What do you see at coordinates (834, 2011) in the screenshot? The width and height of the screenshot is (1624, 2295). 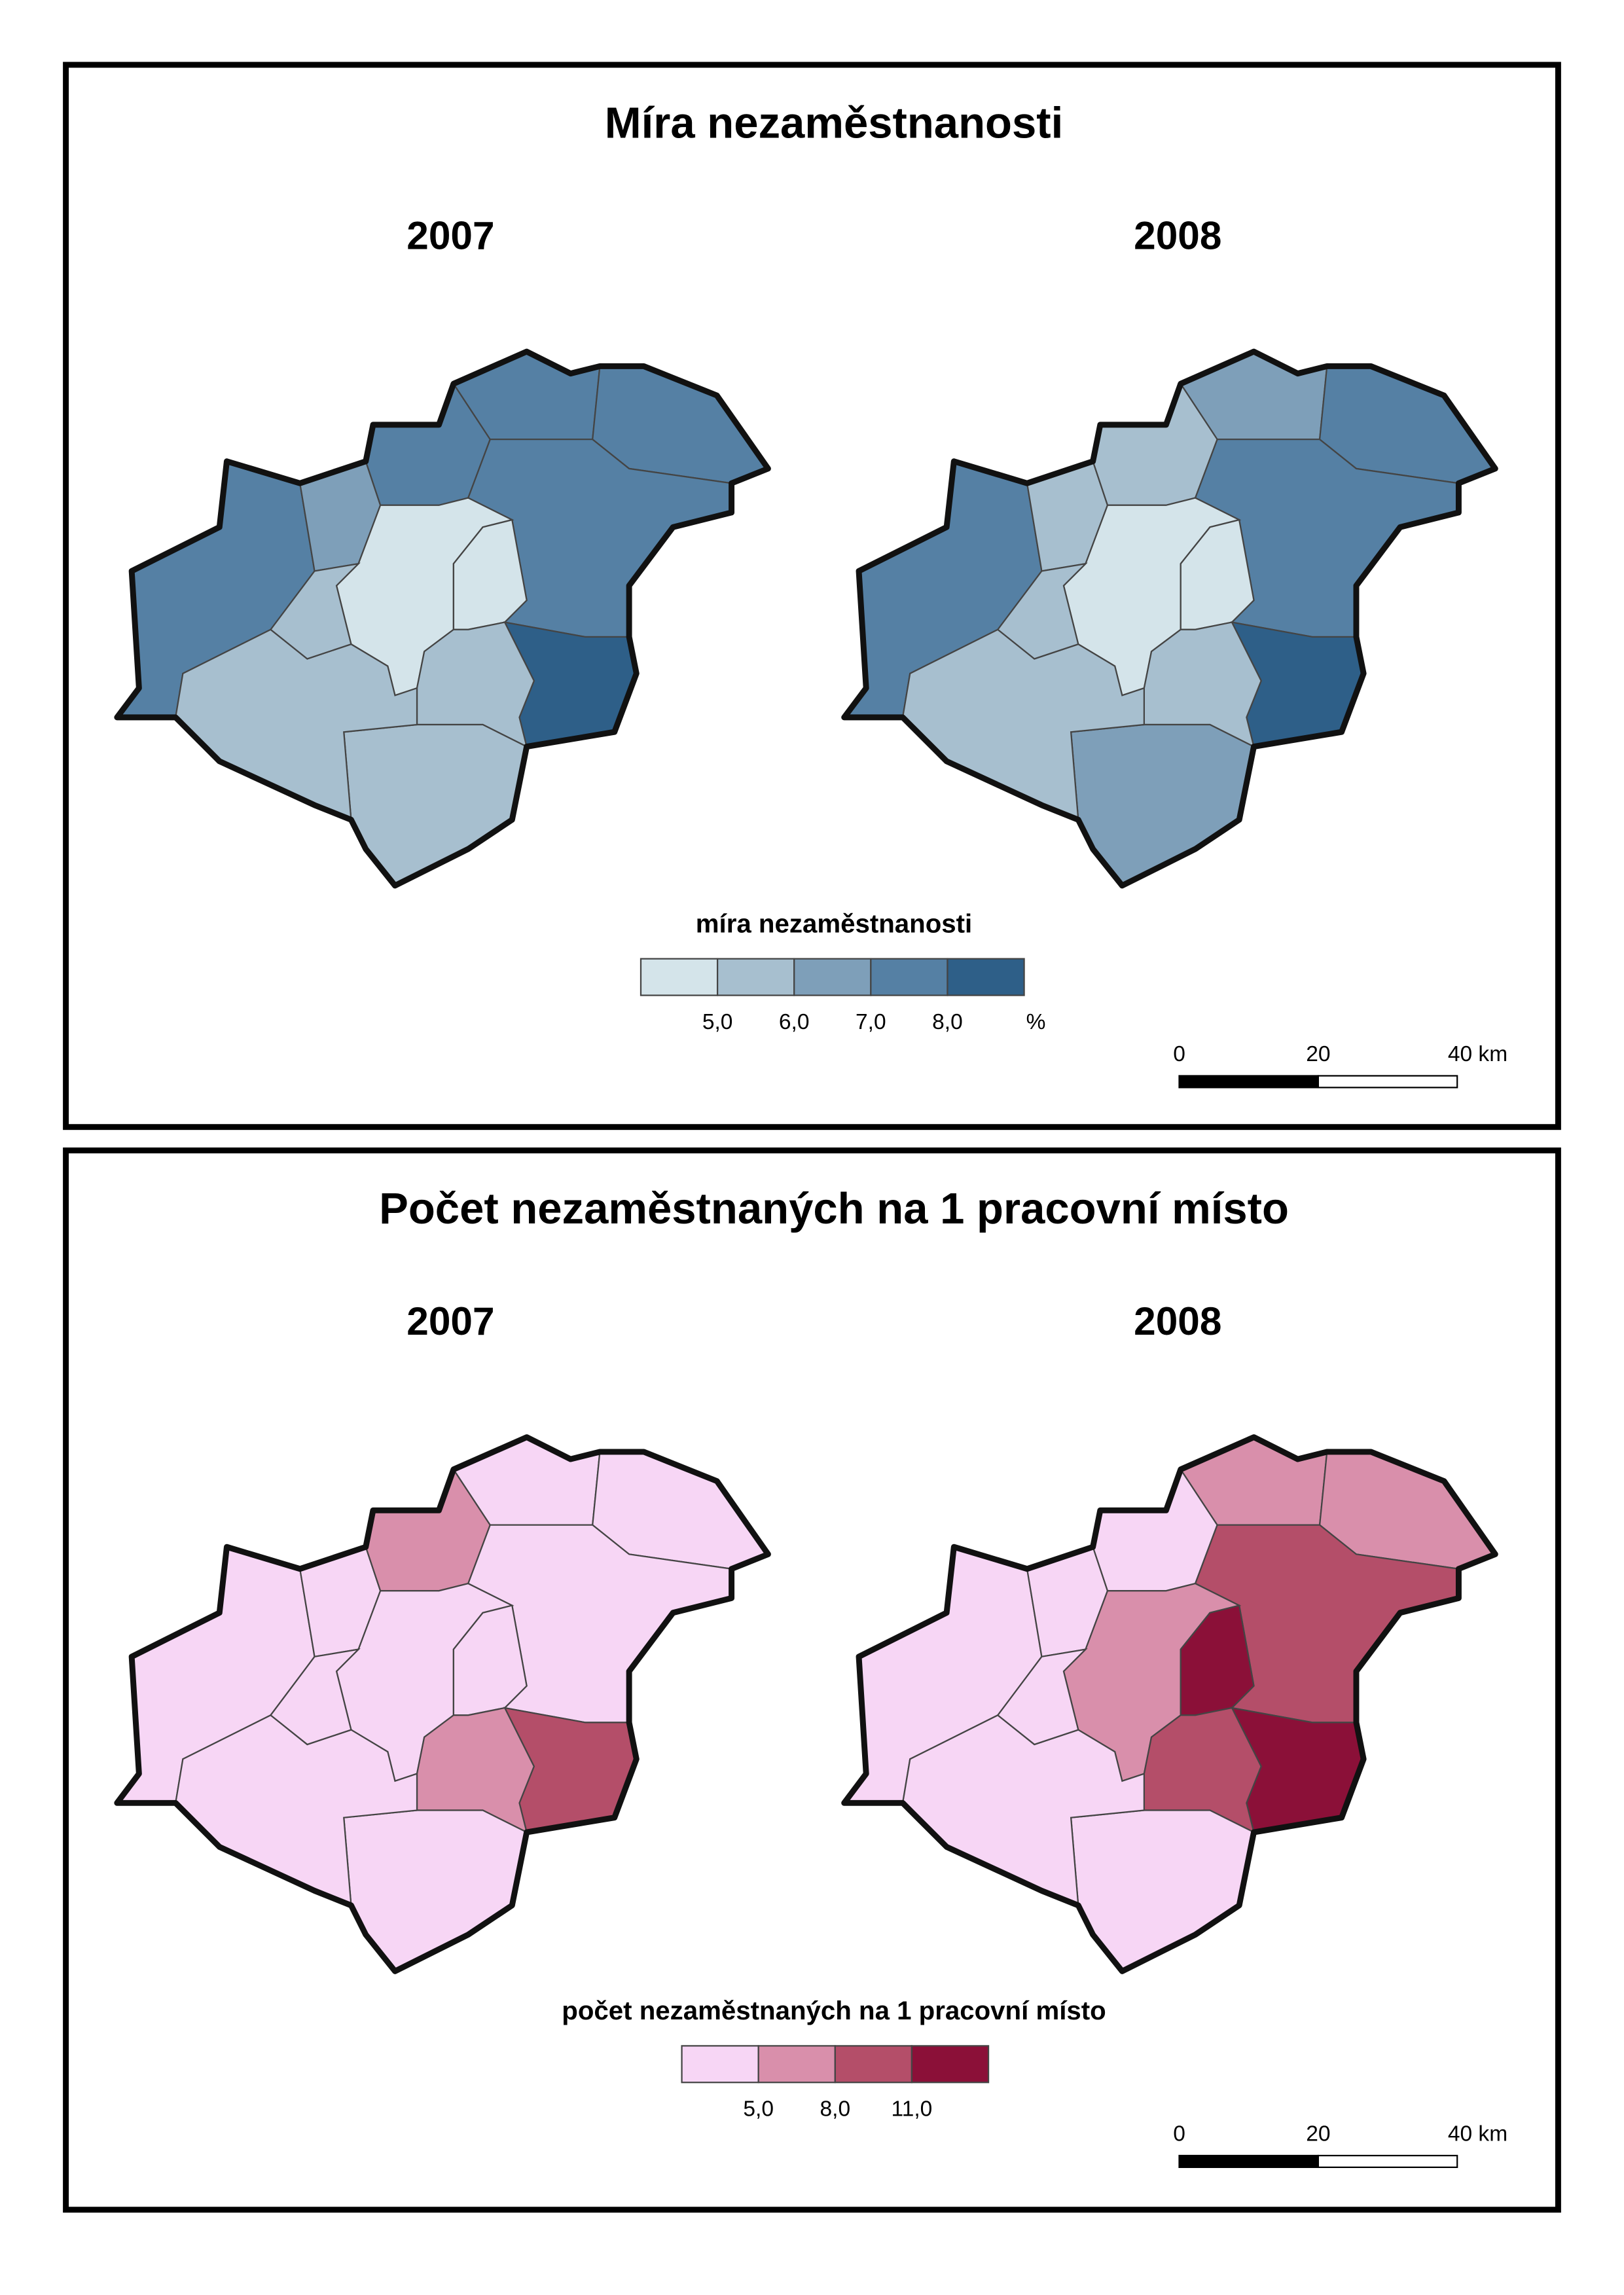 I see `legend-title: počet nezaměstnaných na 1 pracovní místo` at bounding box center [834, 2011].